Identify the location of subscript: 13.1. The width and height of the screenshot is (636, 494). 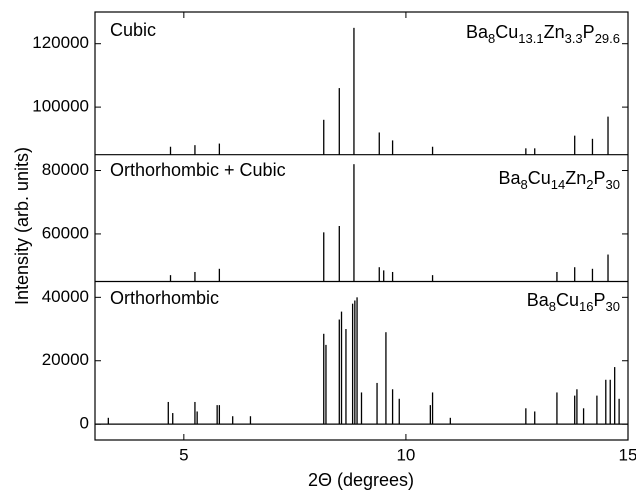
(530, 38).